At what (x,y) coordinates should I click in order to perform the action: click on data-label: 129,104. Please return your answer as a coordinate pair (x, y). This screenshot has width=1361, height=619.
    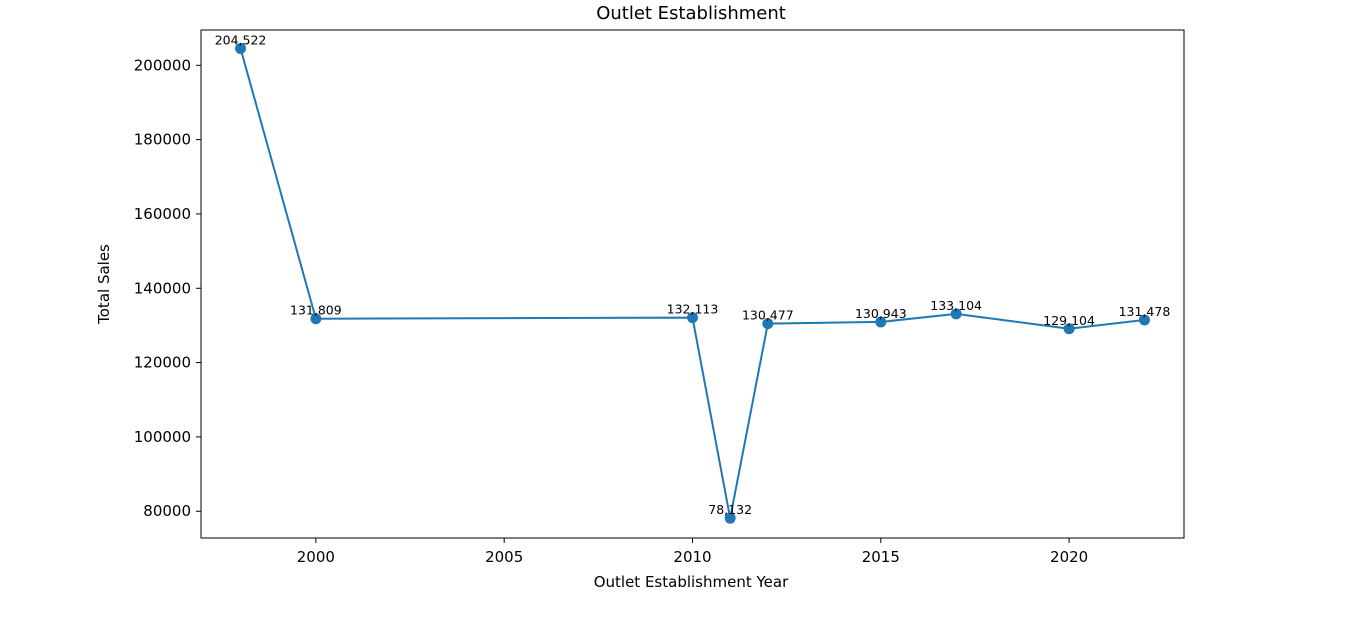
    Looking at the image, I should click on (1069, 320).